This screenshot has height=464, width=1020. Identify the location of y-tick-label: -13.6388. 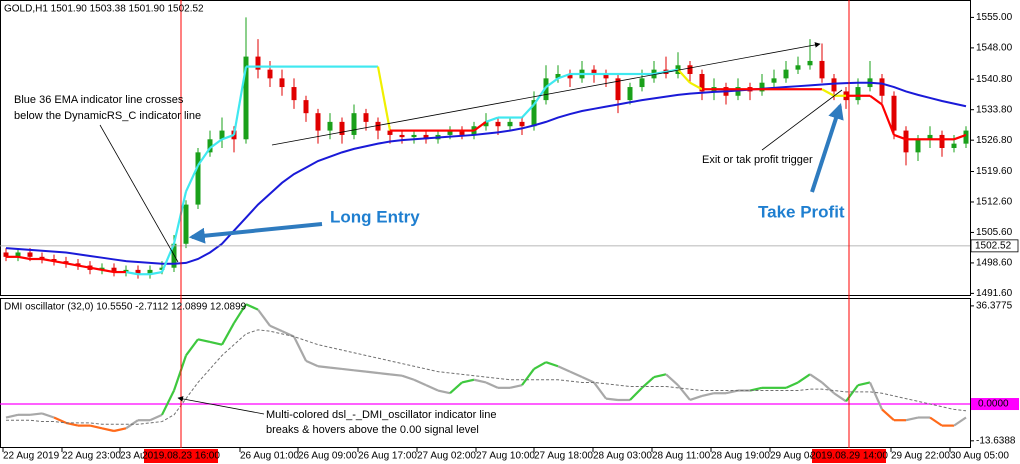
(996, 440).